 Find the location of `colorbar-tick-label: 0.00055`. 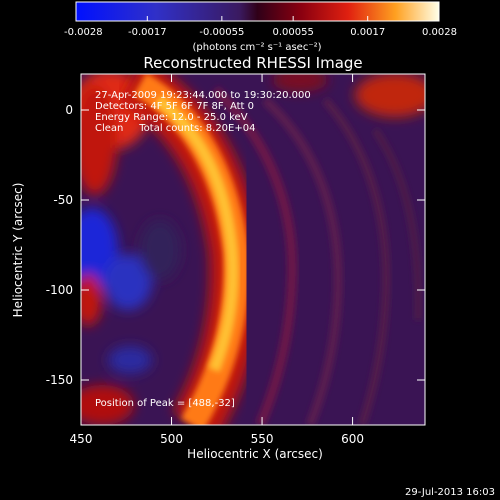

colorbar-tick-label: 0.00055 is located at coordinates (292, 32).